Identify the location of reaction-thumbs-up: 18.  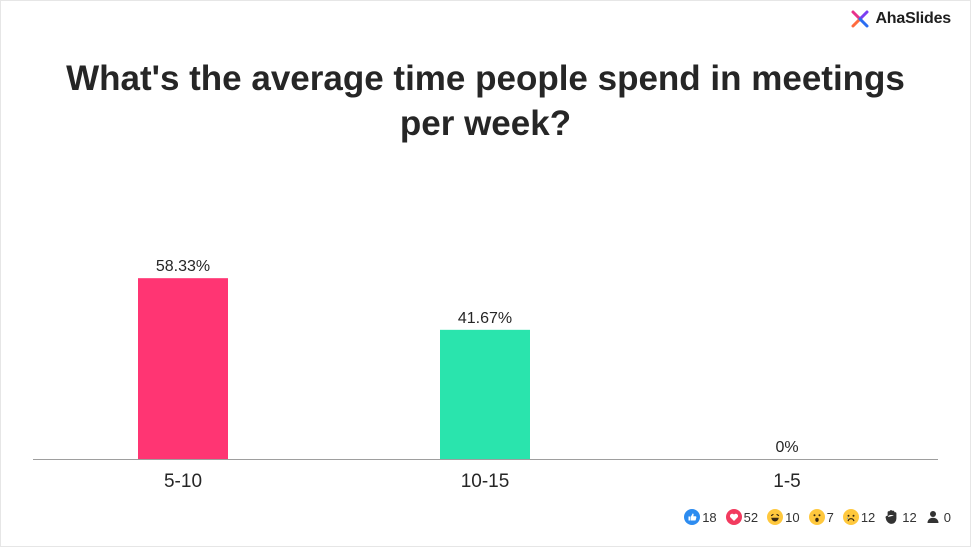
(700, 517).